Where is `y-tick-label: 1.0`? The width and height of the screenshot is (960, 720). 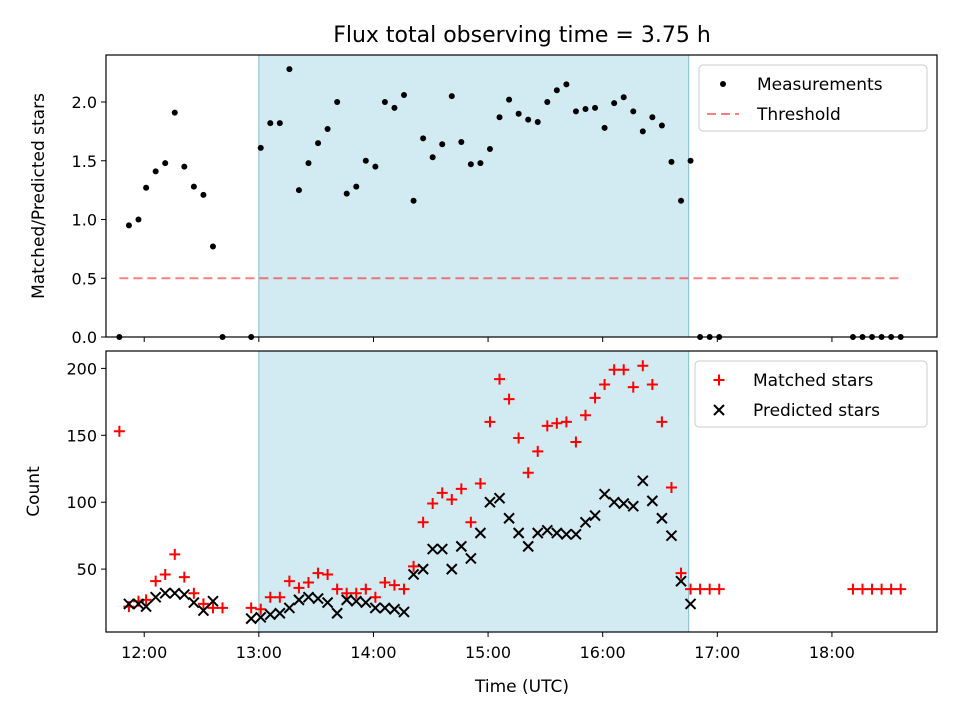
y-tick-label: 1.0 is located at coordinates (84, 220).